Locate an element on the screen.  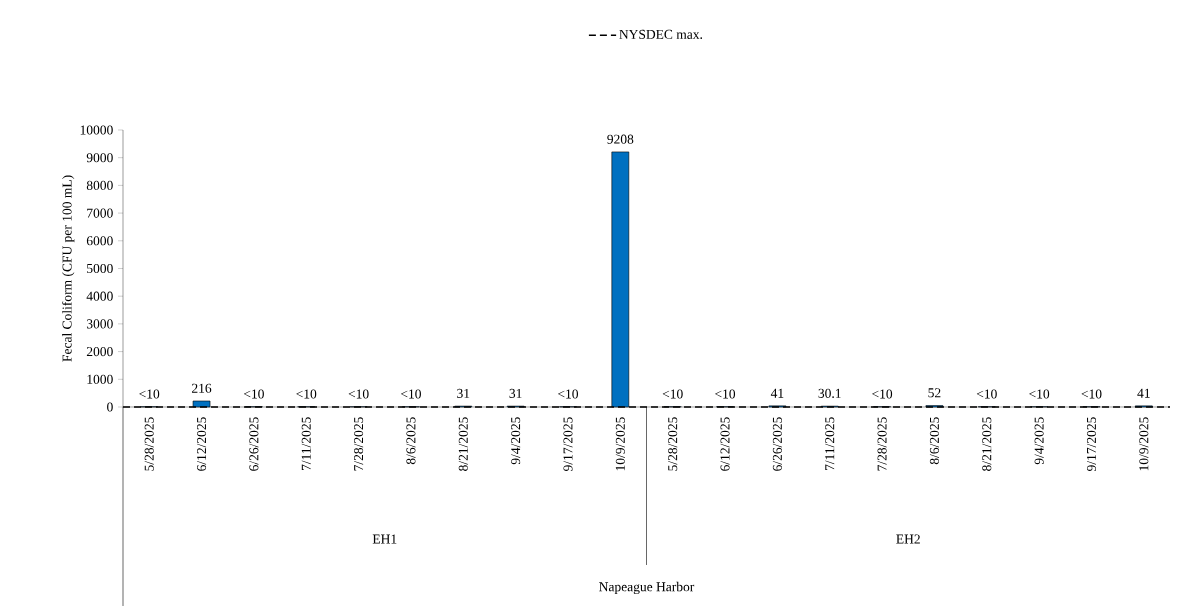
y-tick-label: 0 is located at coordinates (110, 407).